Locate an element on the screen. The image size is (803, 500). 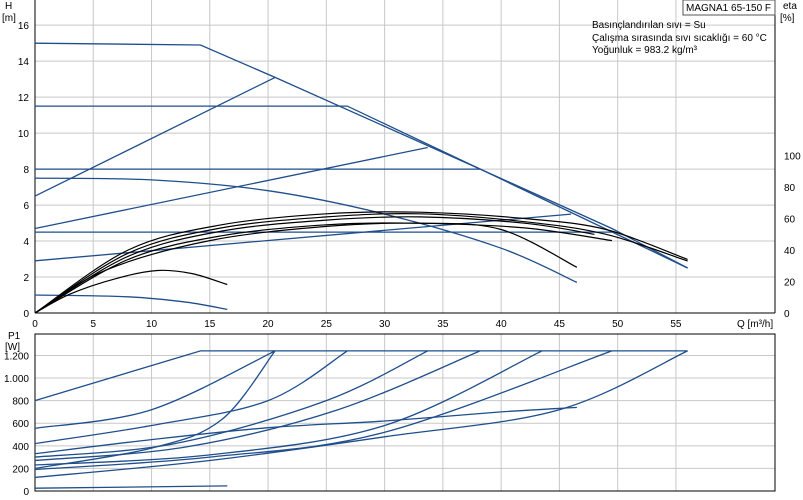
x-tick-label: 20 is located at coordinates (269, 324).